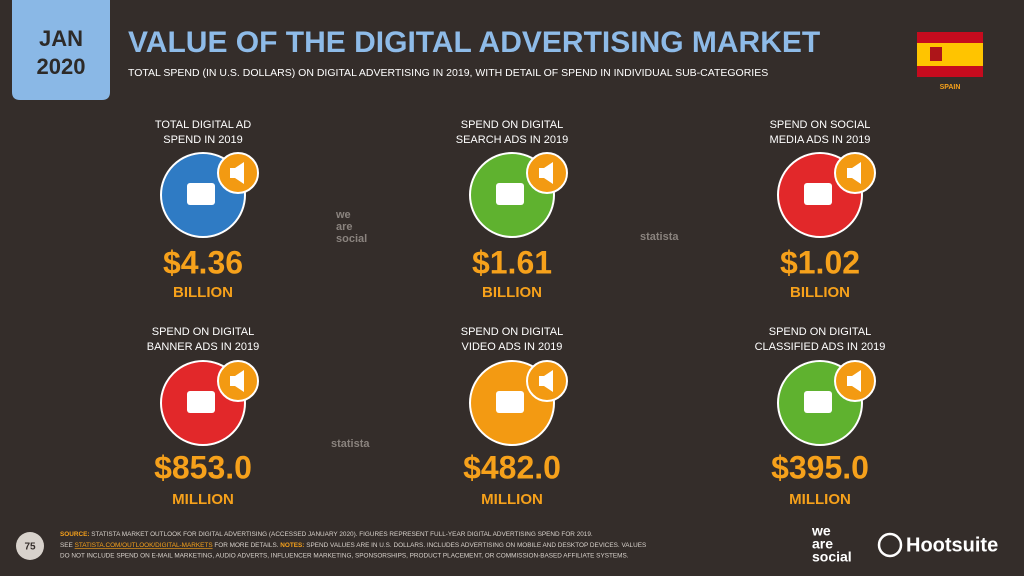  Describe the element at coordinates (351, 239) in the screenshot. I see `wm-text: social` at that location.